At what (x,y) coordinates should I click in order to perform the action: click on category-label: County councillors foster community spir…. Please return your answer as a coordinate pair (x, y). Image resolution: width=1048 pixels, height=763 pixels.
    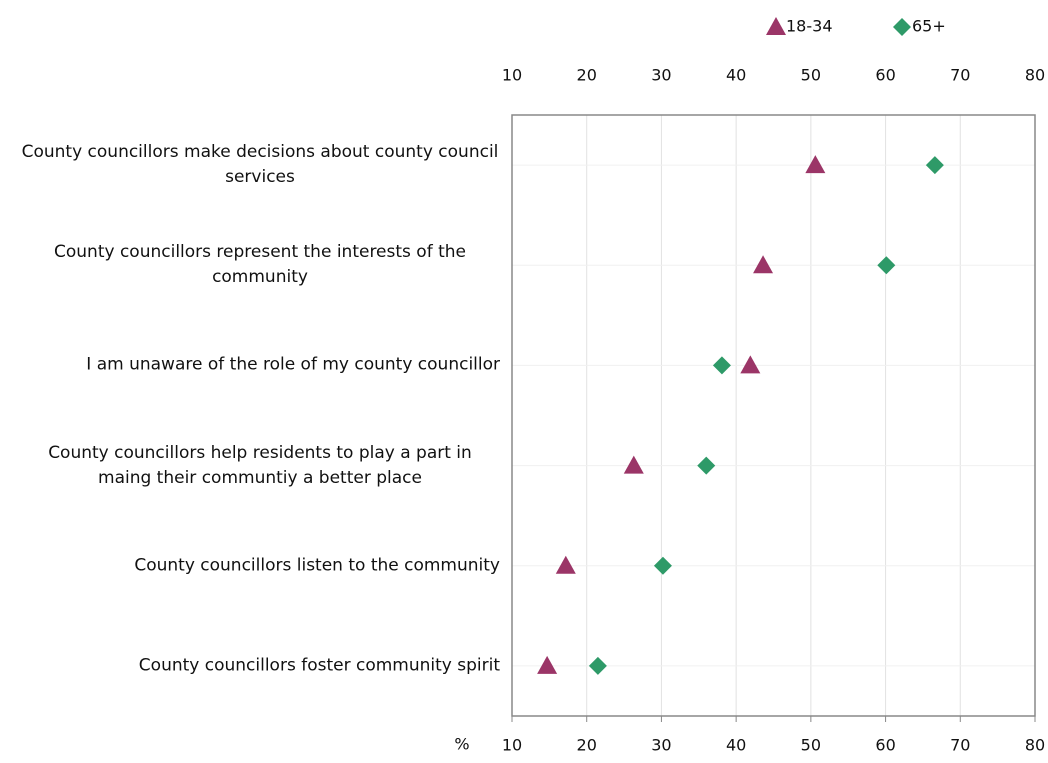
    Looking at the image, I should click on (319, 665).